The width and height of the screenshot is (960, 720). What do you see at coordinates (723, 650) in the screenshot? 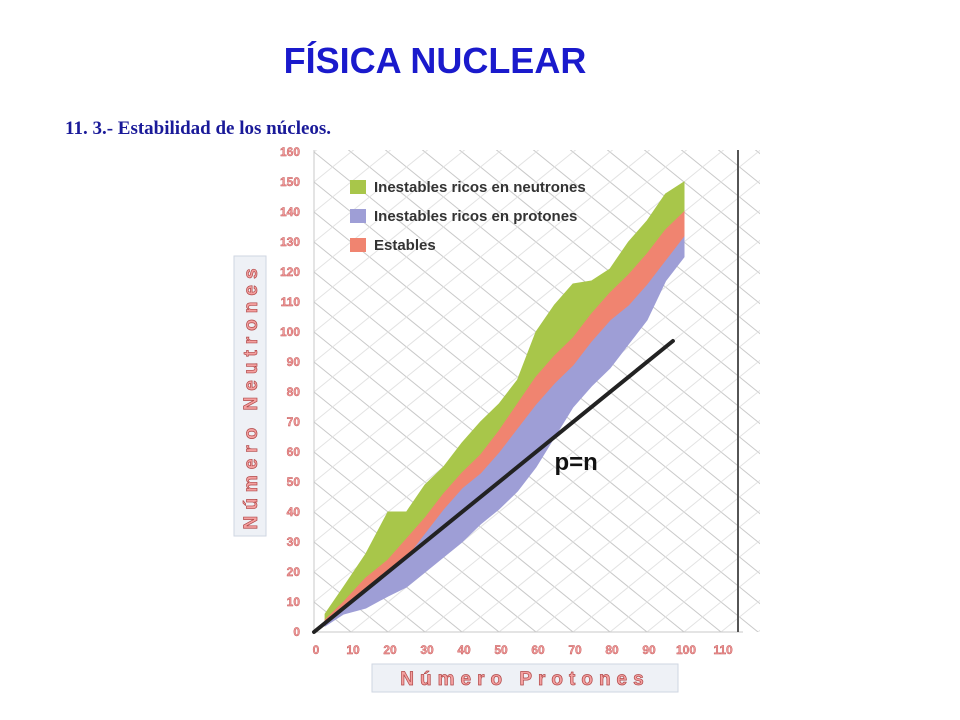
I see `x-tick-label: 110` at bounding box center [723, 650].